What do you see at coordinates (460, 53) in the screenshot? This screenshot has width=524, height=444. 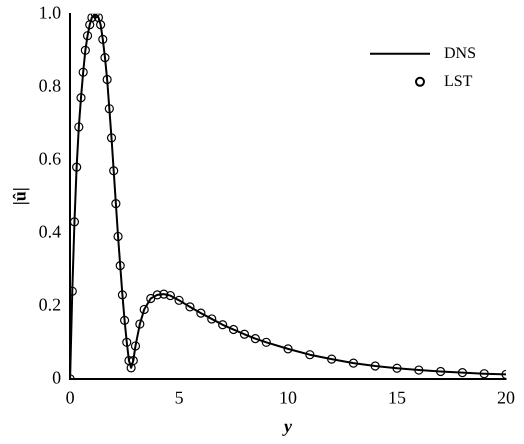 I see `legend-label: DNS` at bounding box center [460, 53].